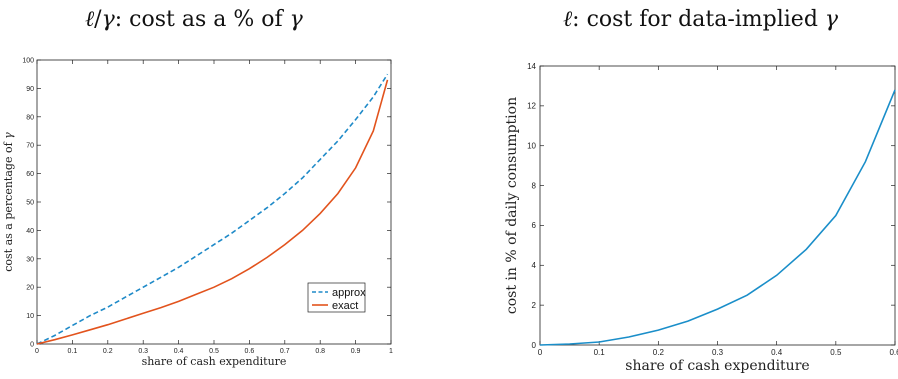 This screenshot has width=898, height=379. I want to click on y-tick-label: 30, so click(30, 259).